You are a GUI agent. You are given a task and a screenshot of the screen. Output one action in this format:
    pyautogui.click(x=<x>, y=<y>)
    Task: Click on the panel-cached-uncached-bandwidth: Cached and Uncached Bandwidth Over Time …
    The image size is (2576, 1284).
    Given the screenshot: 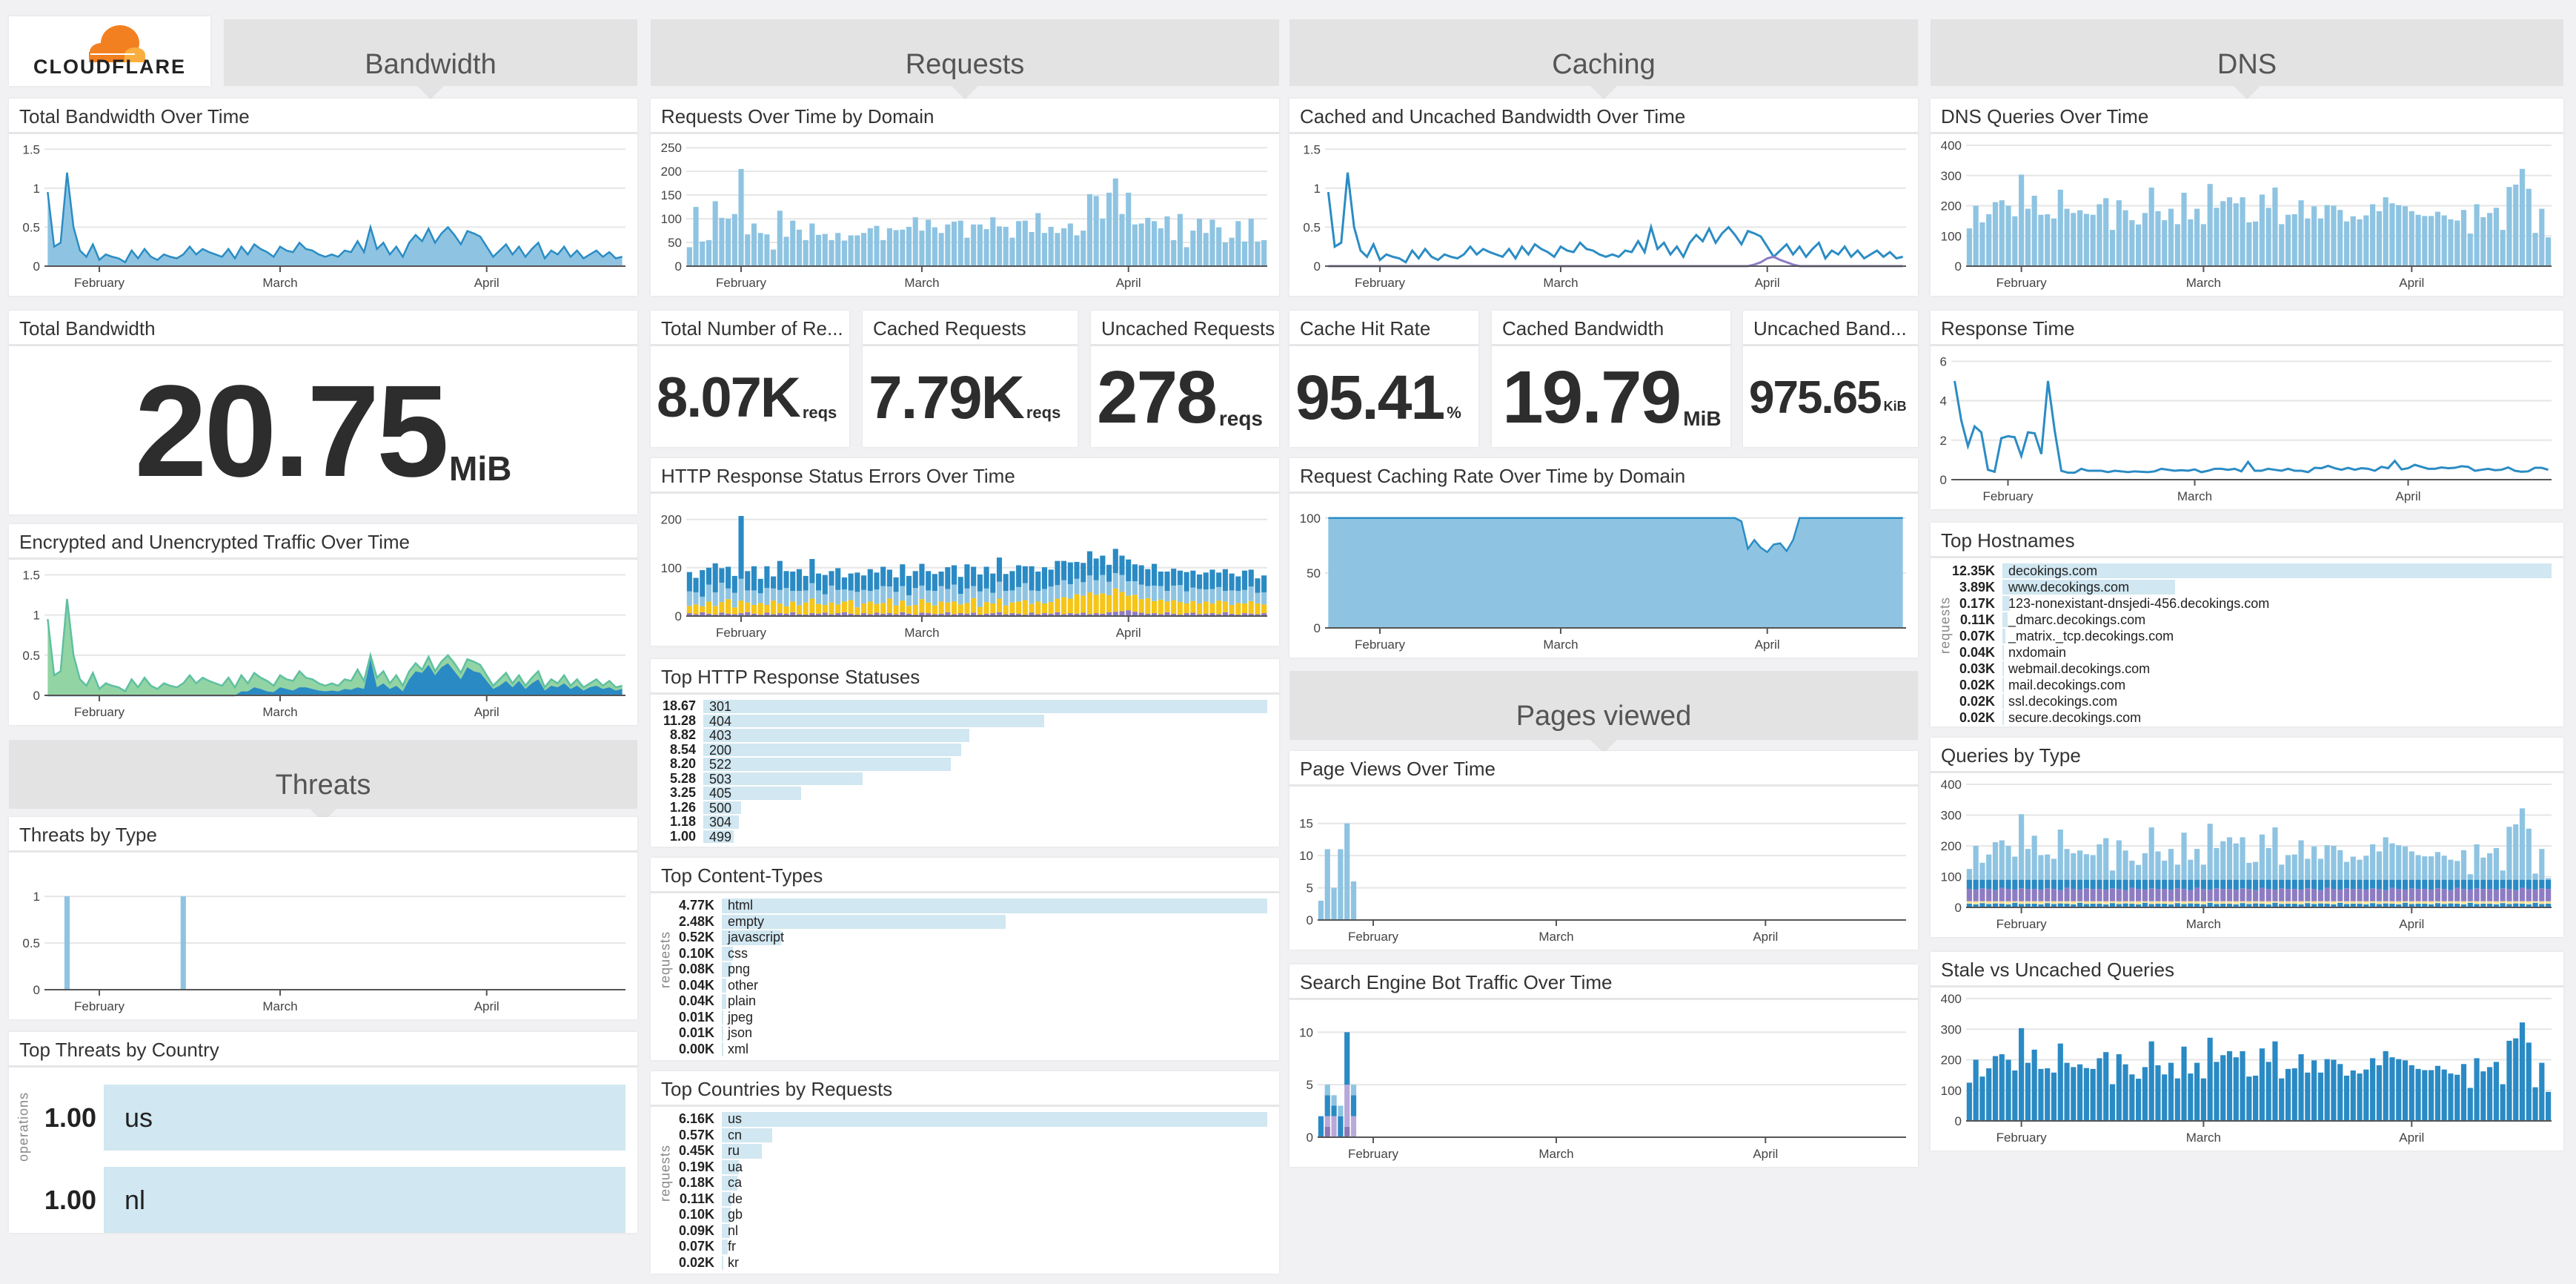 What is the action you would take?
    pyautogui.click(x=1604, y=197)
    